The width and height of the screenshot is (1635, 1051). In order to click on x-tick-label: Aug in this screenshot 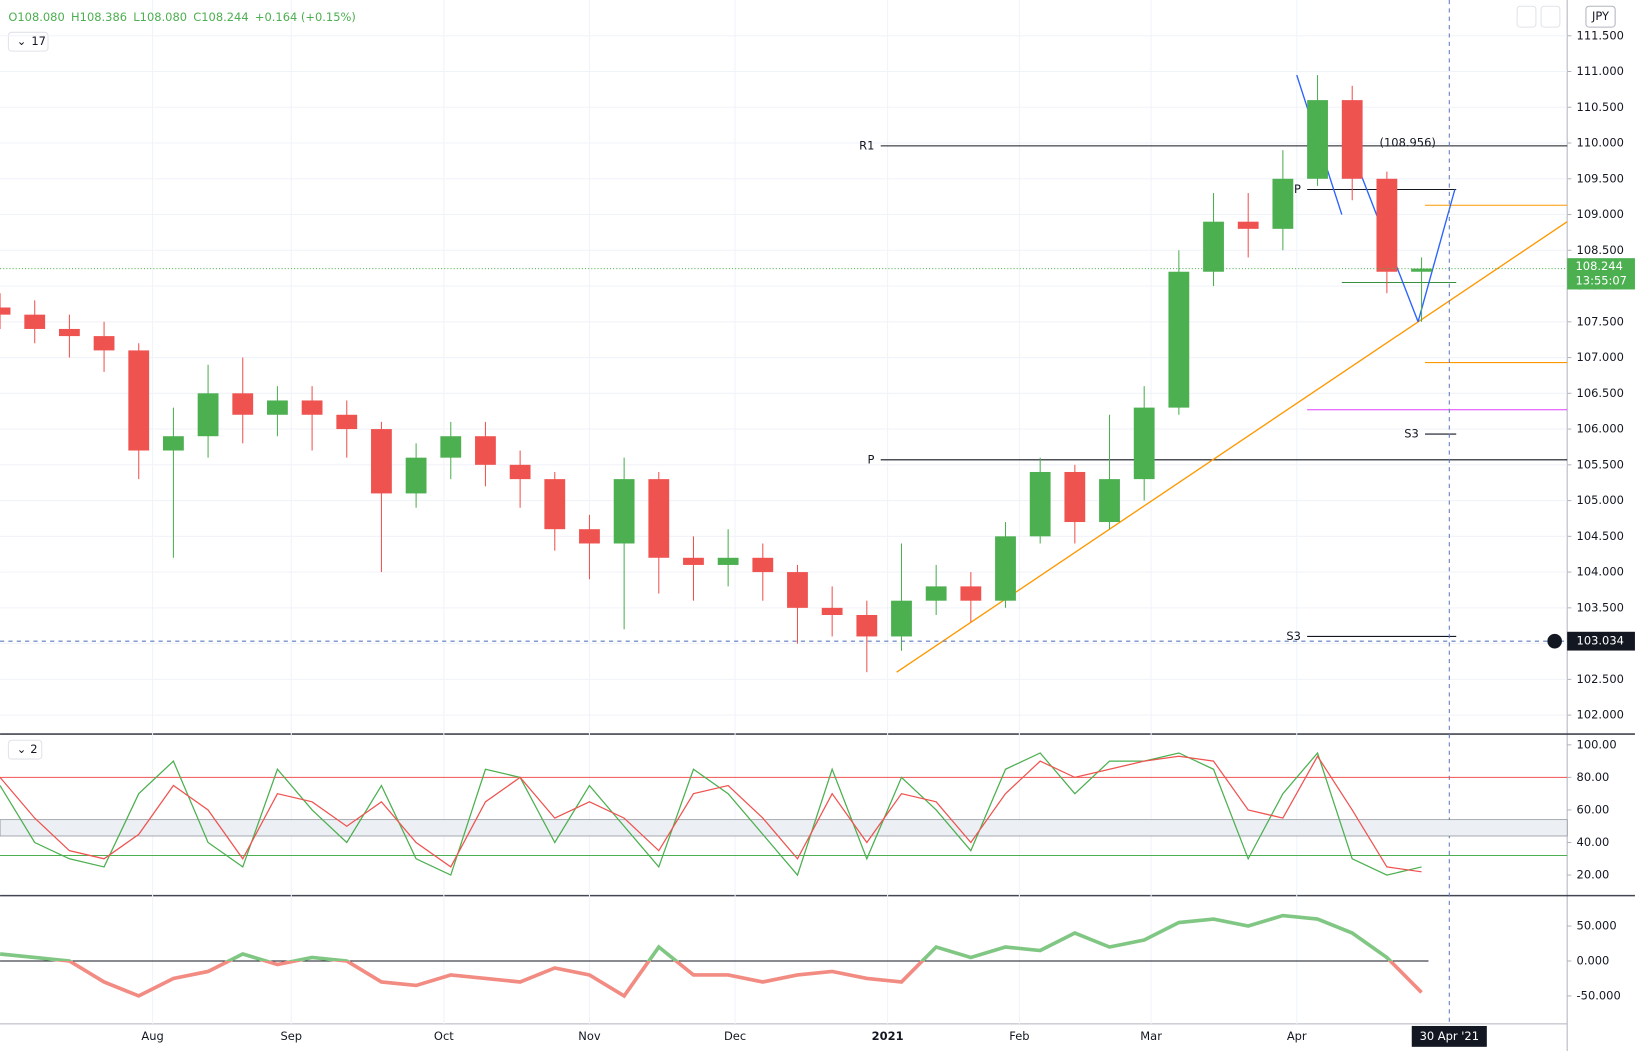, I will do `click(152, 1036)`.